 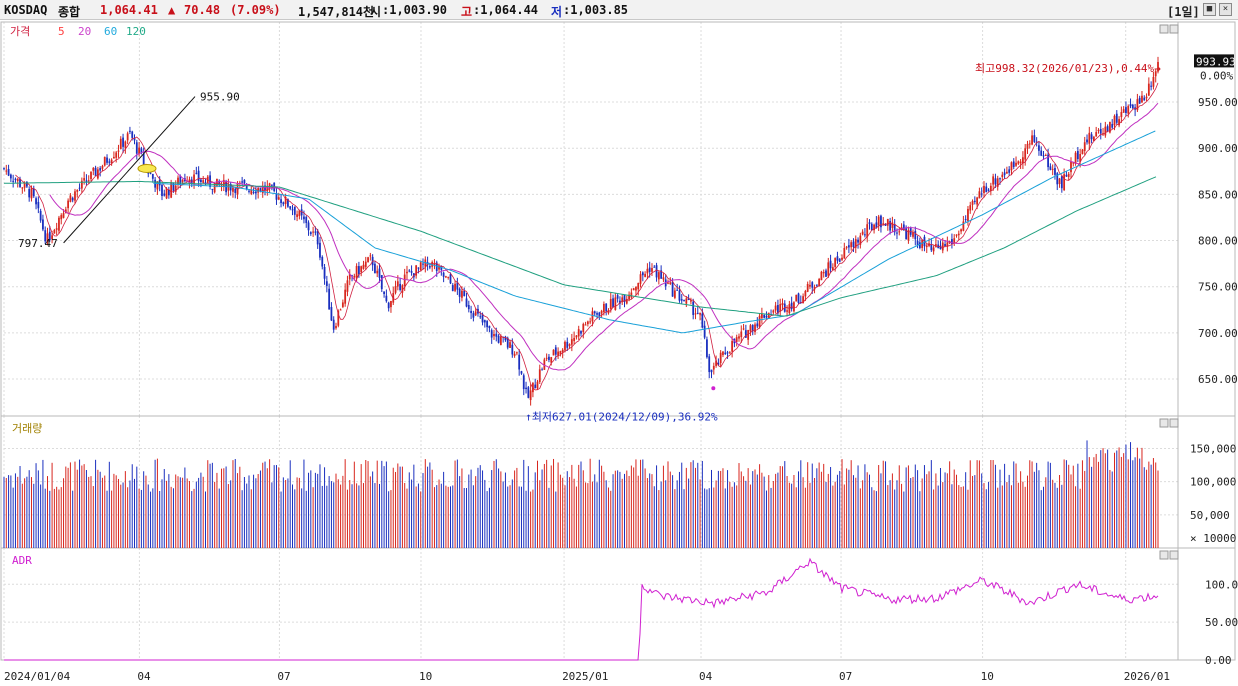 I want to click on close-icon: ×, so click(x=1225, y=9).